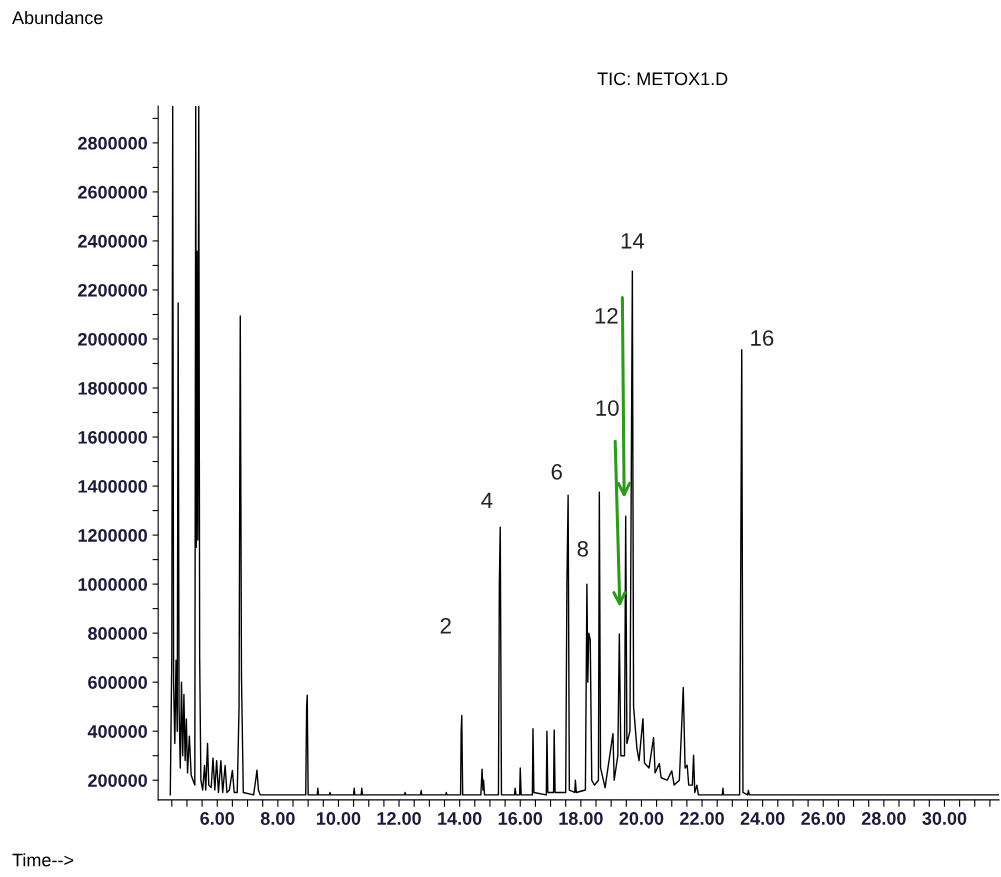  What do you see at coordinates (113, 437) in the screenshot?
I see `y-tick-label: 1600000` at bounding box center [113, 437].